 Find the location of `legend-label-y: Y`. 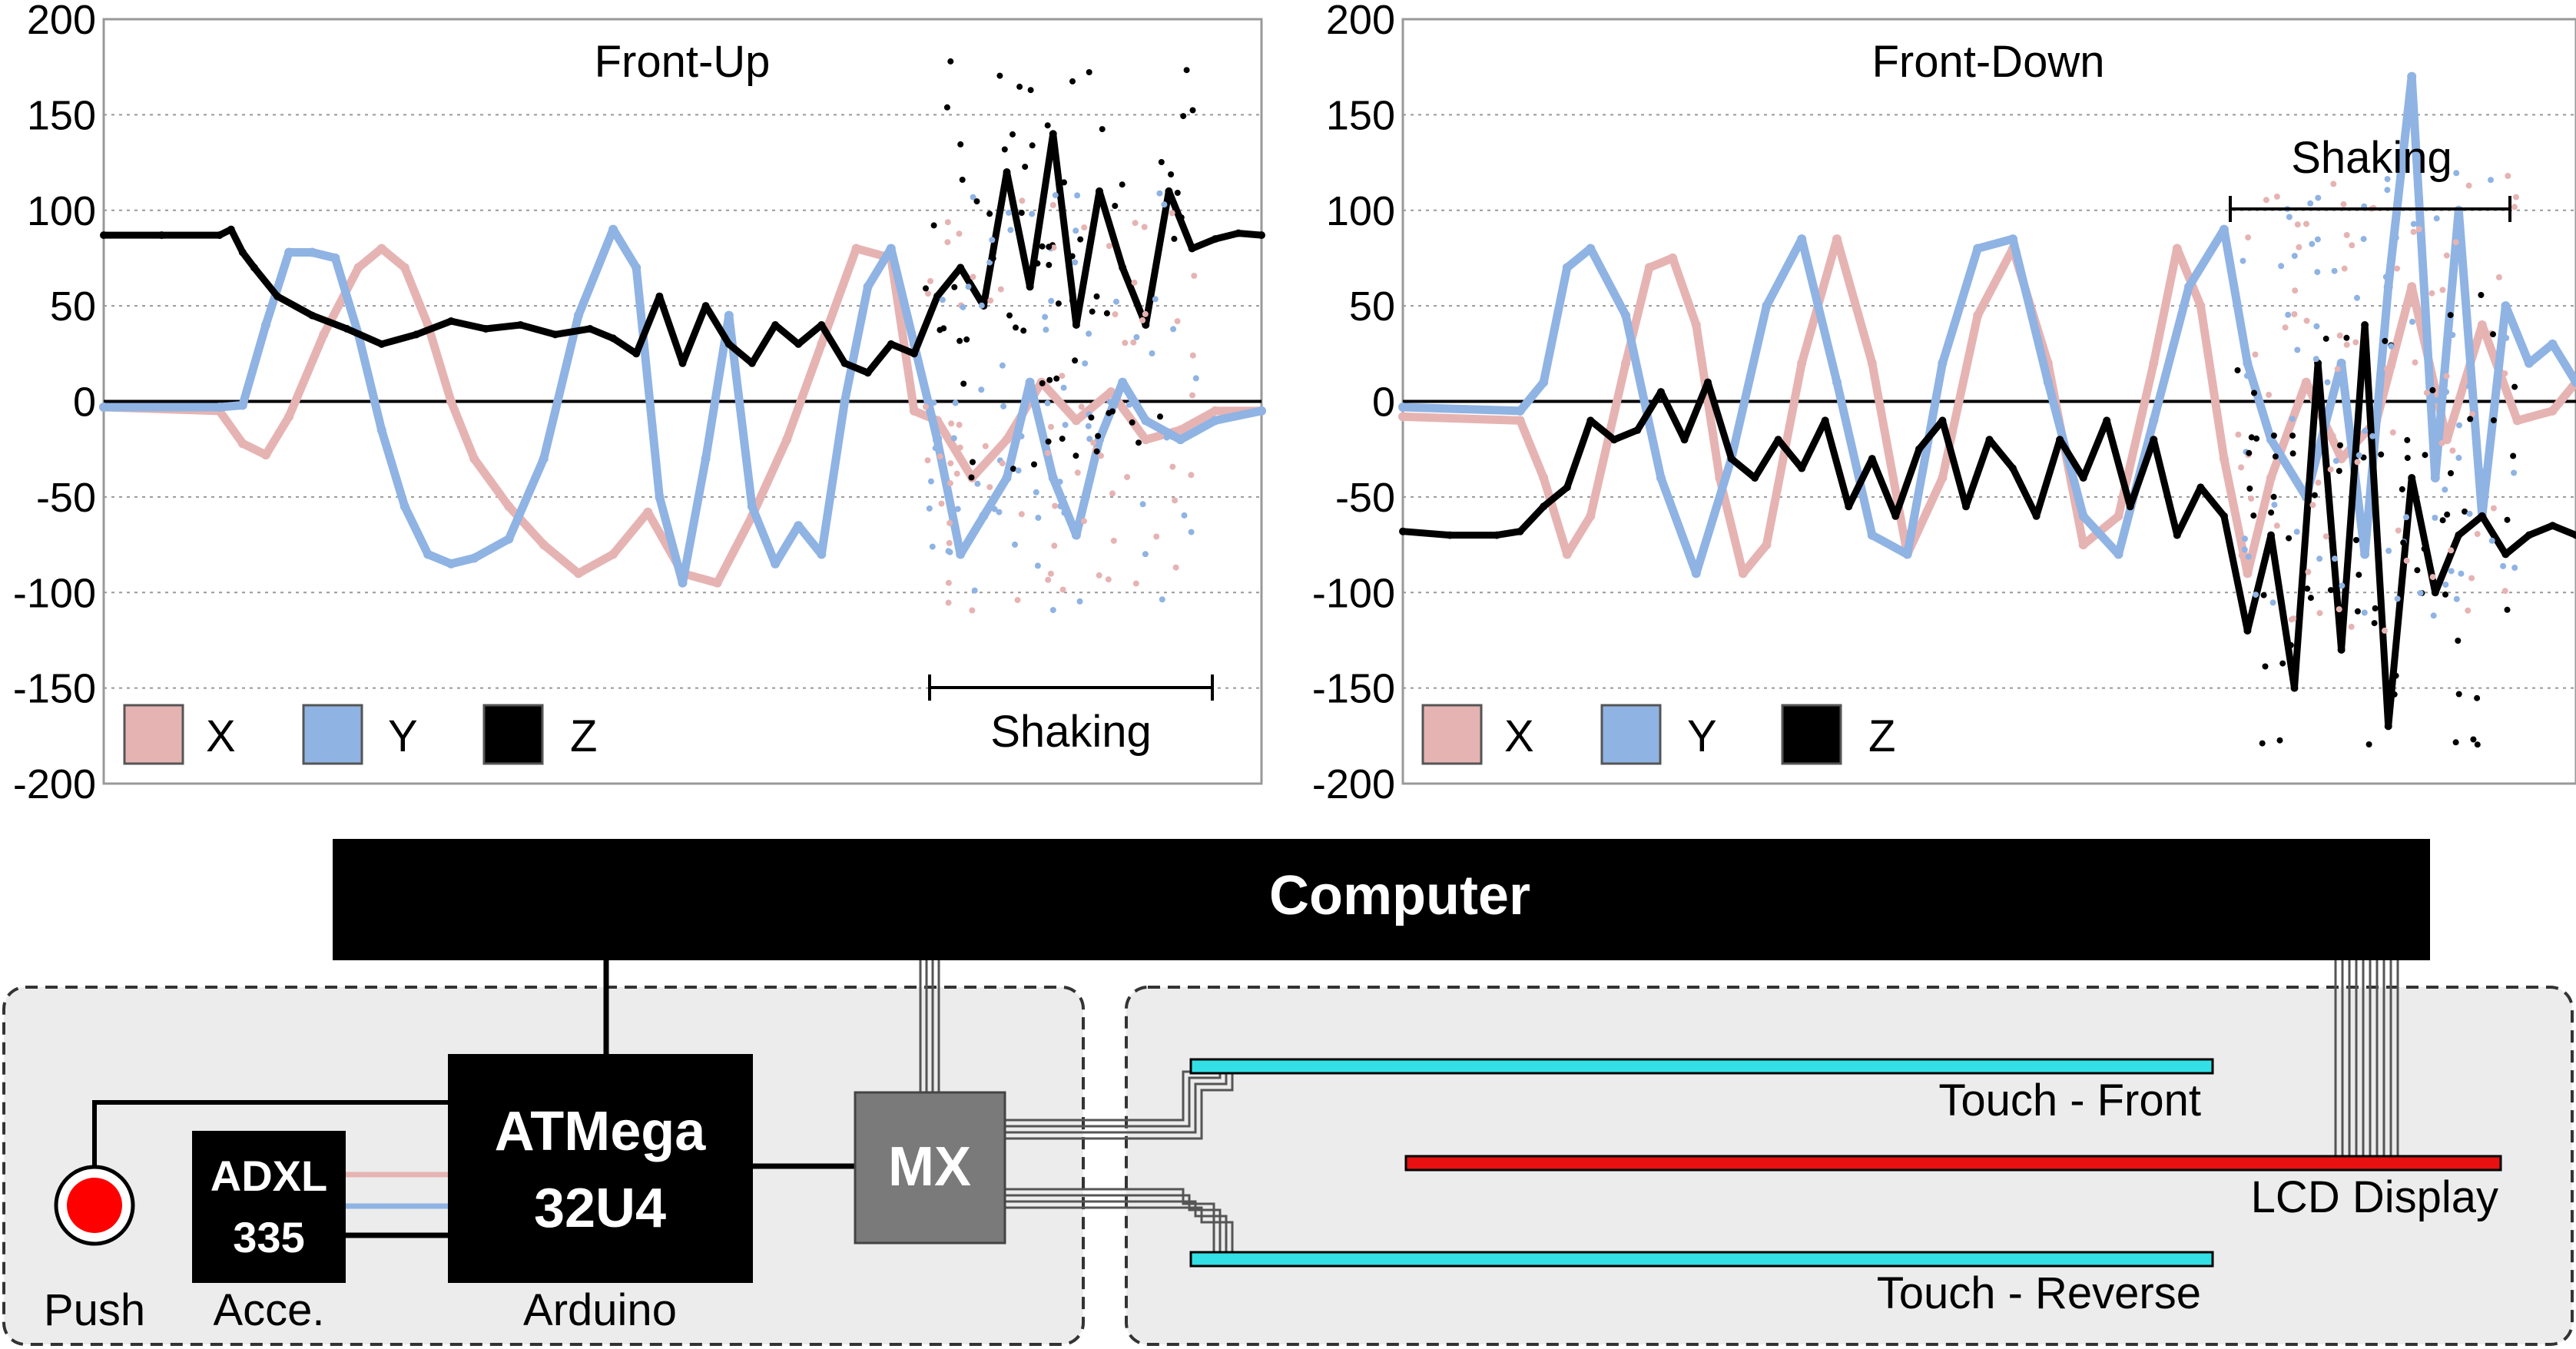

legend-label-y: Y is located at coordinates (1702, 736).